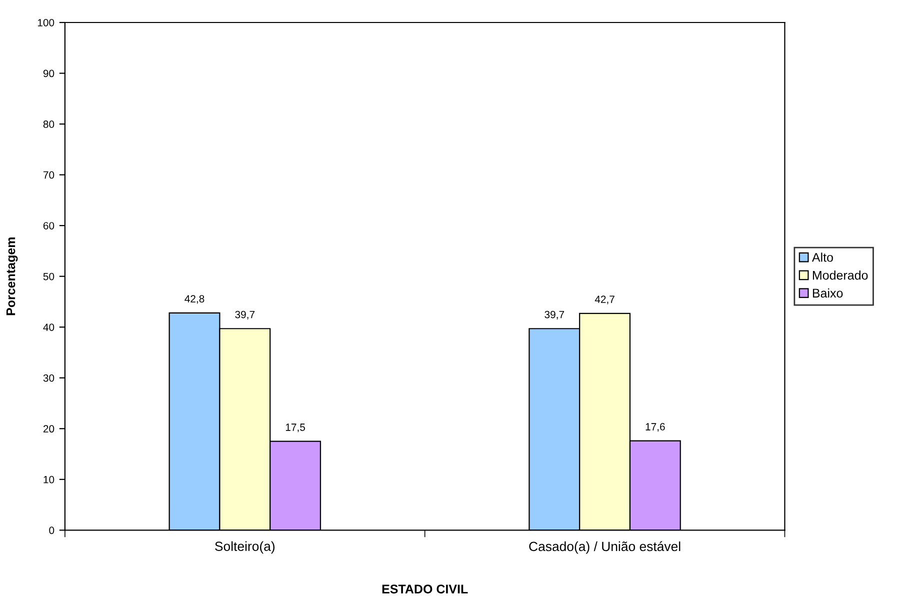  What do you see at coordinates (12, 277) in the screenshot?
I see `y-axis-title: Porcentagem` at bounding box center [12, 277].